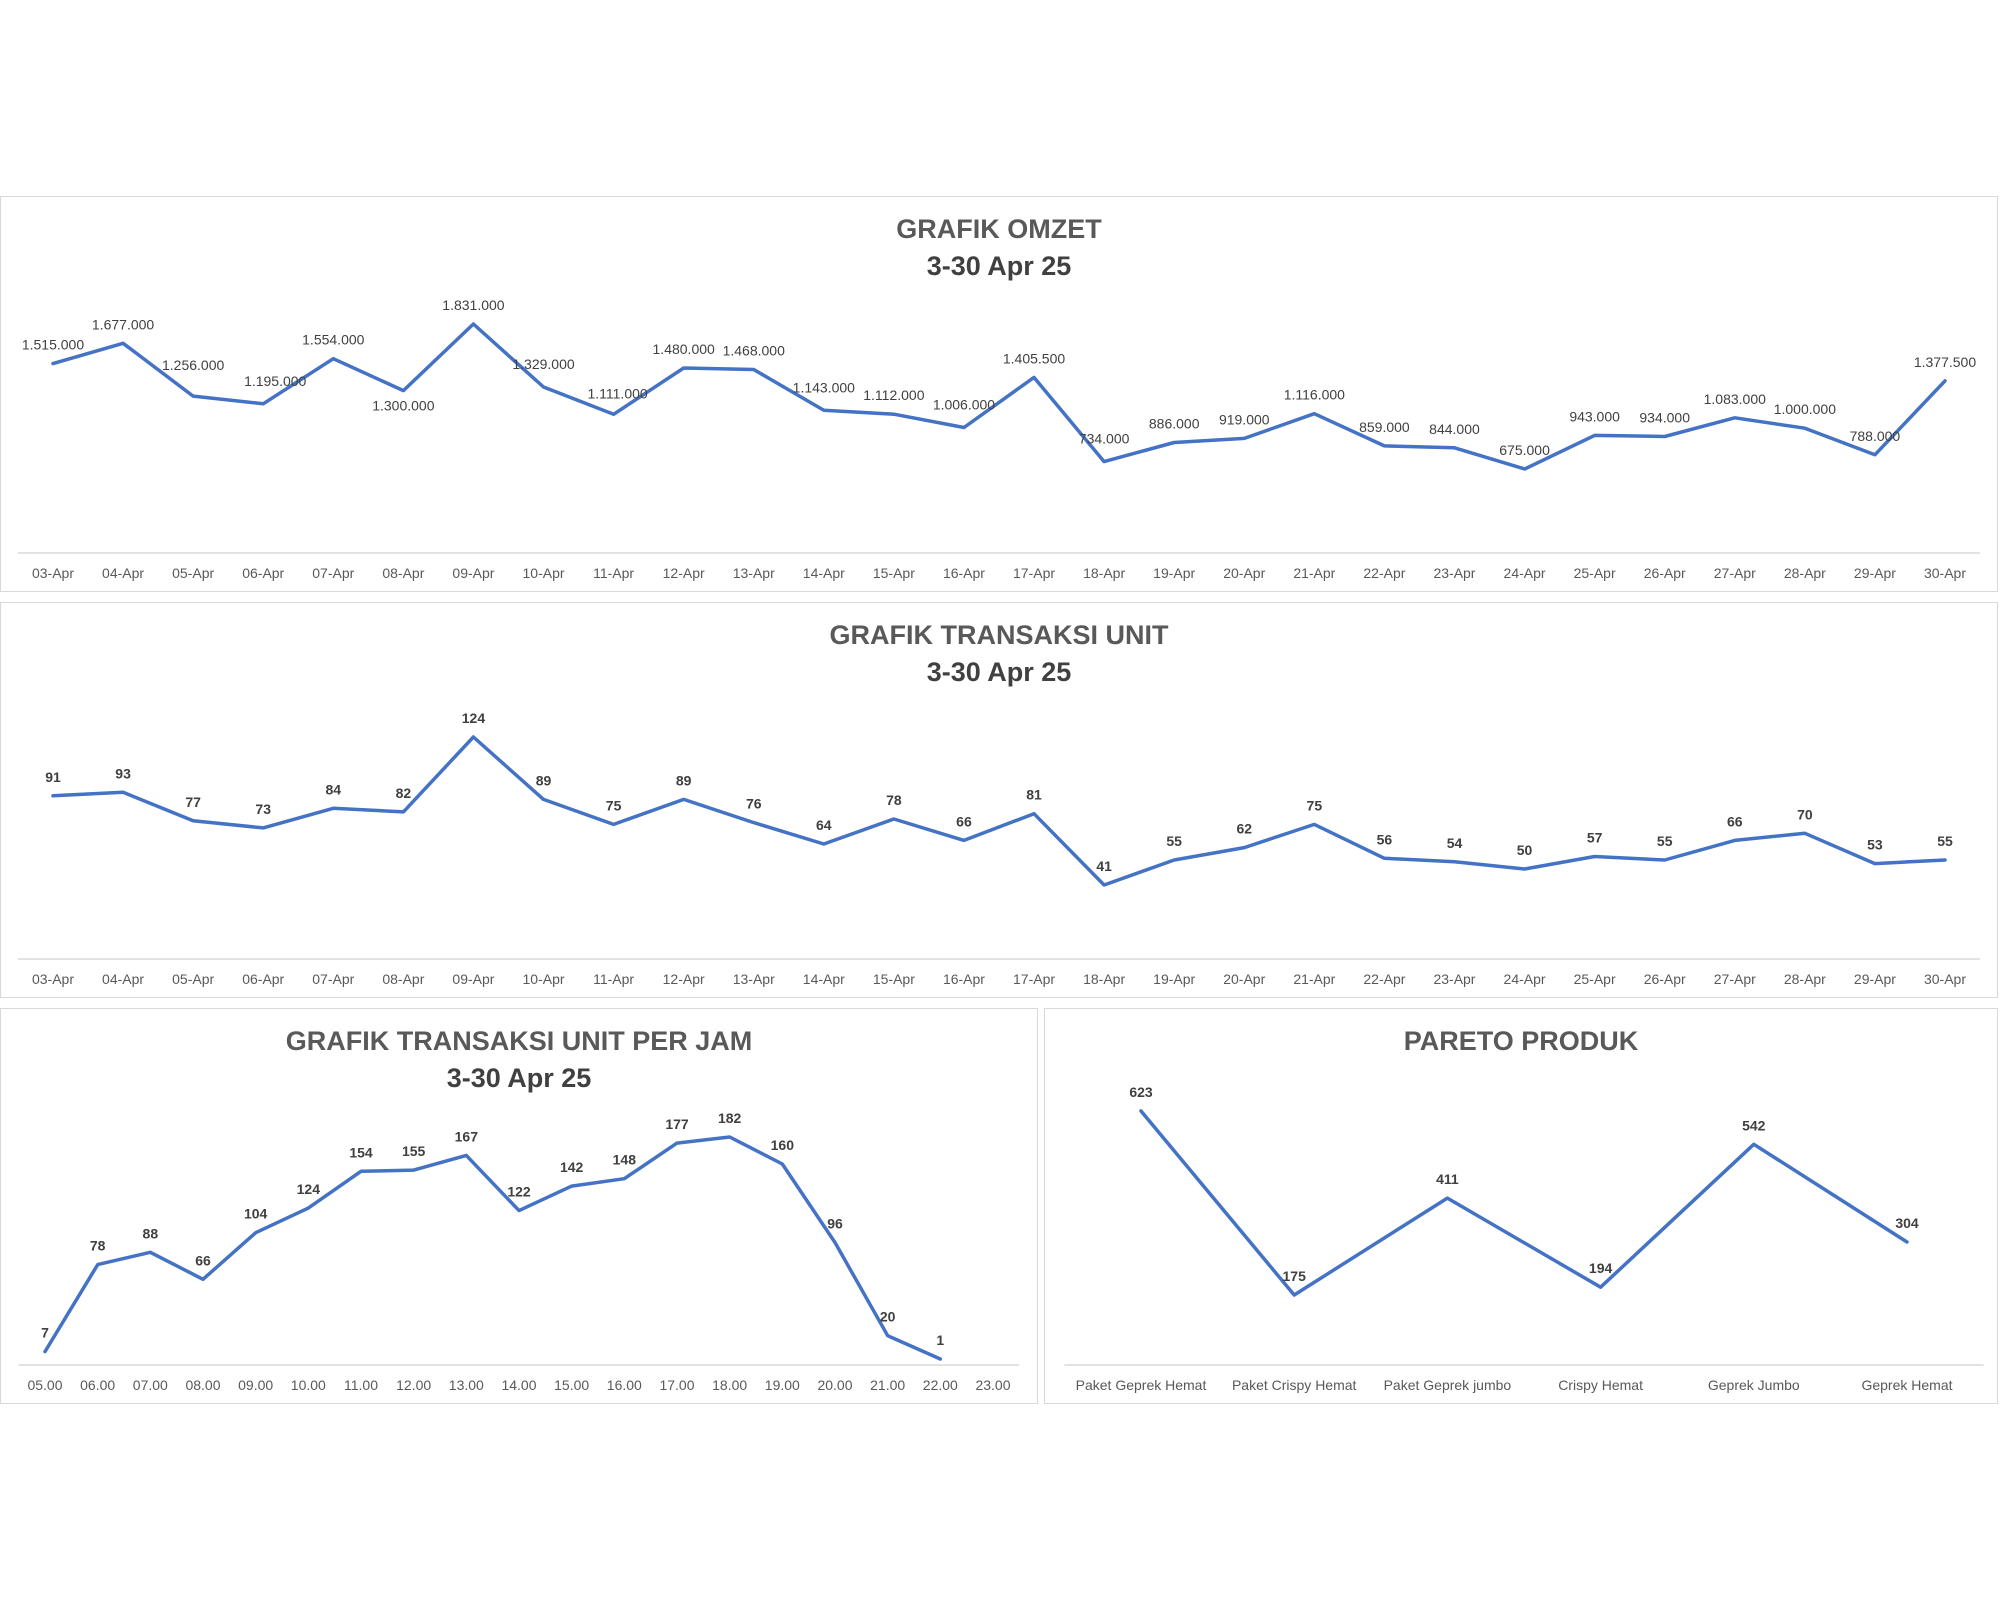  Describe the element at coordinates (473, 305) in the screenshot. I see `data-label: 1.831.000` at that location.